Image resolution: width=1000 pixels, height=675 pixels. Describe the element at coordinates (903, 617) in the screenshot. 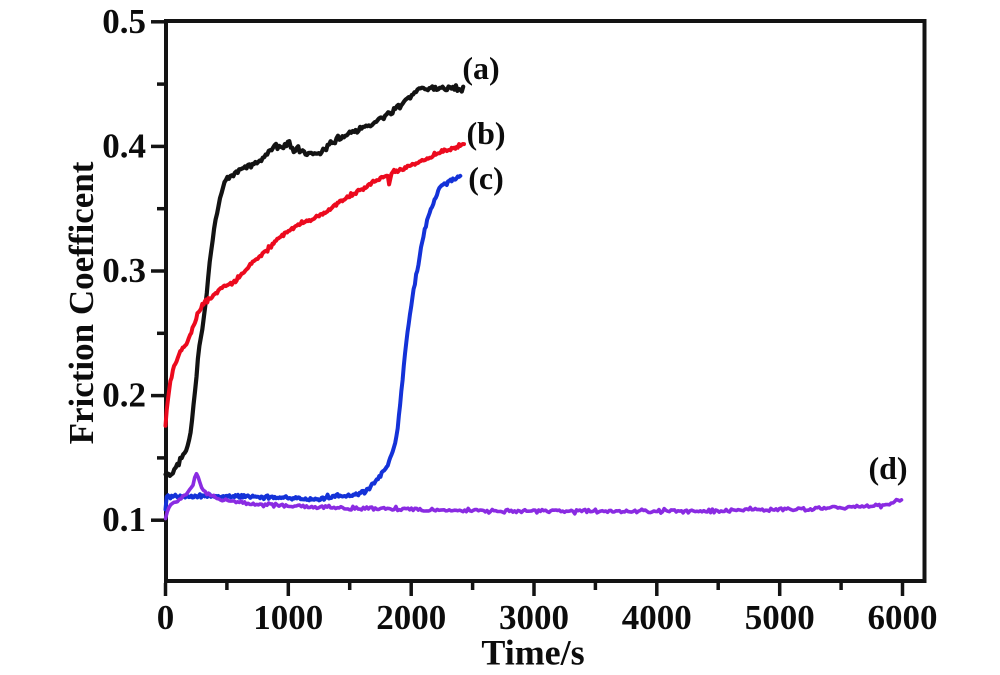

I see `svg-text: 6000` at that location.